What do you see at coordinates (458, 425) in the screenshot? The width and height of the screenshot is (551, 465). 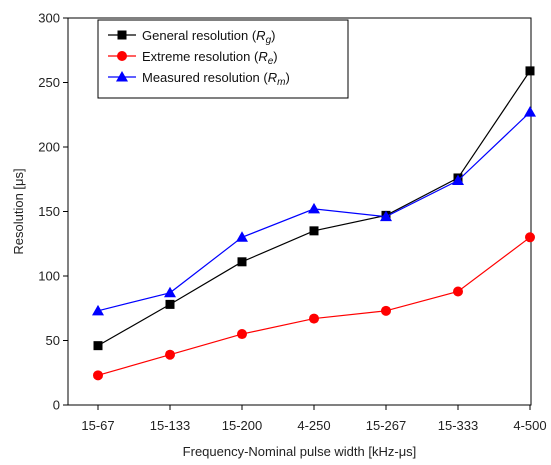 I see `x-tick-label: 15-333` at bounding box center [458, 425].